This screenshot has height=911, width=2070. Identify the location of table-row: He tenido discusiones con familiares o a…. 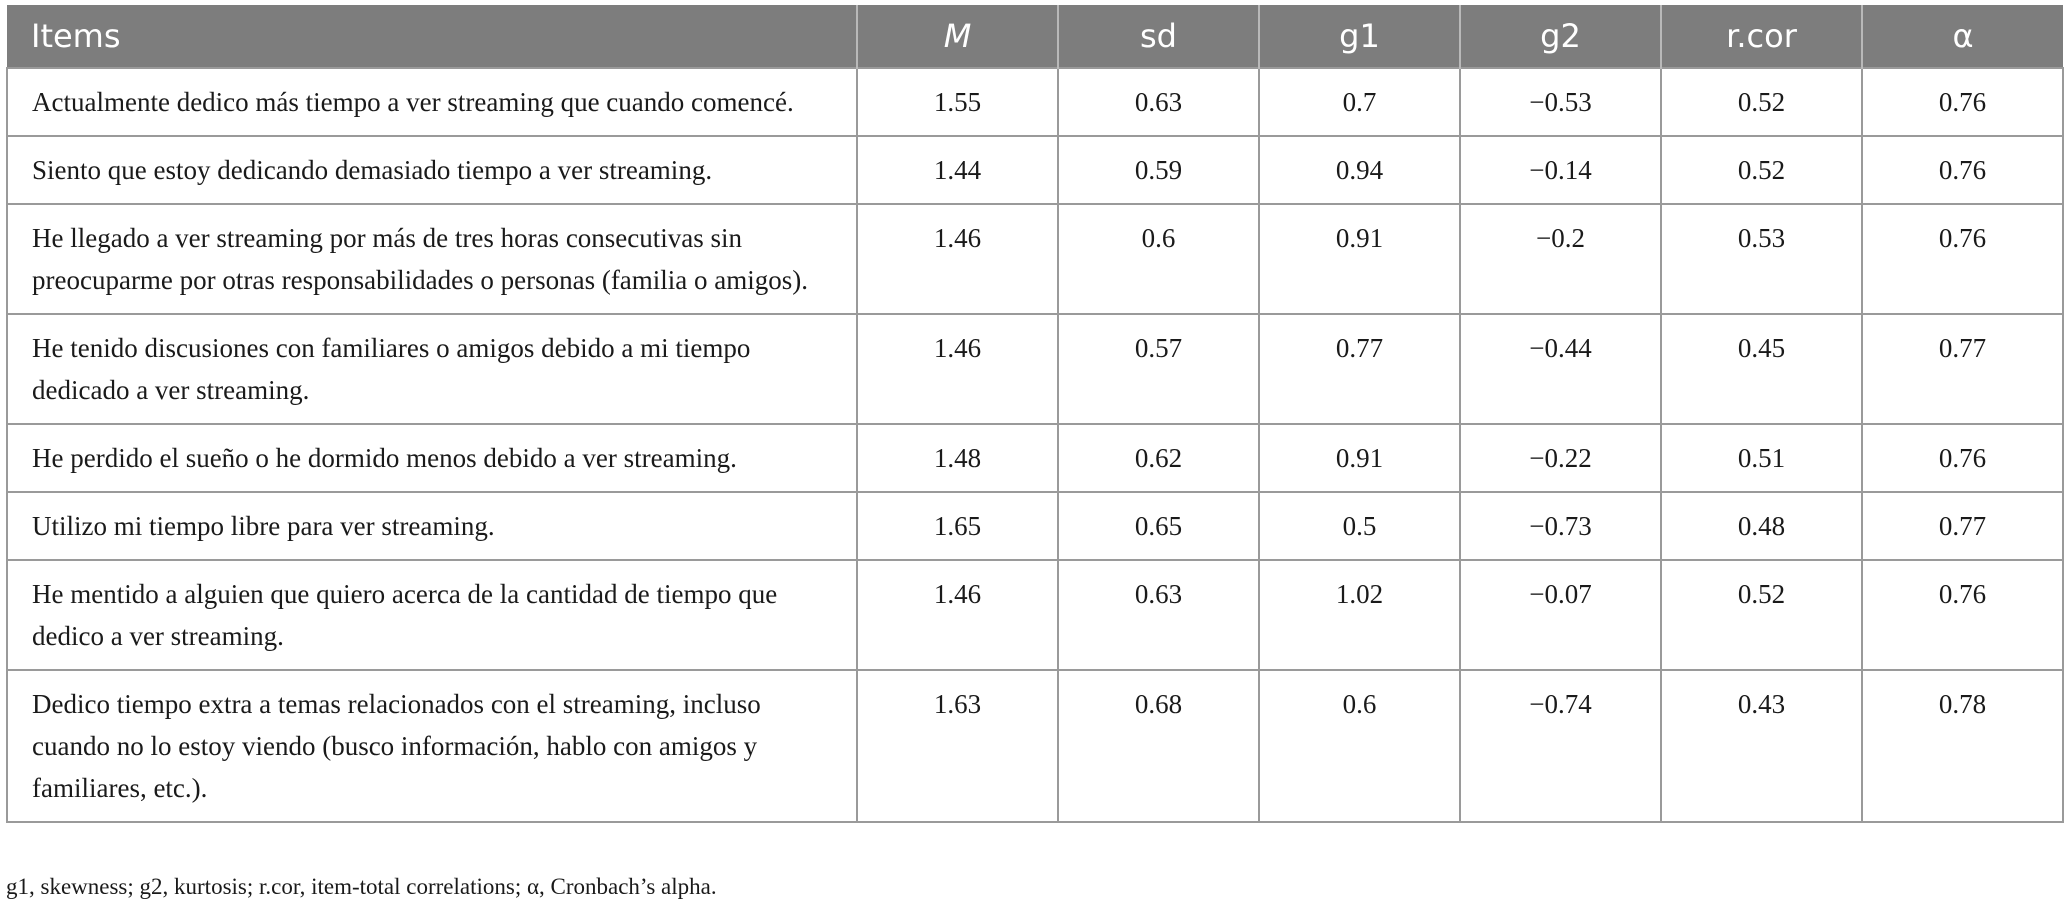
(1035, 369).